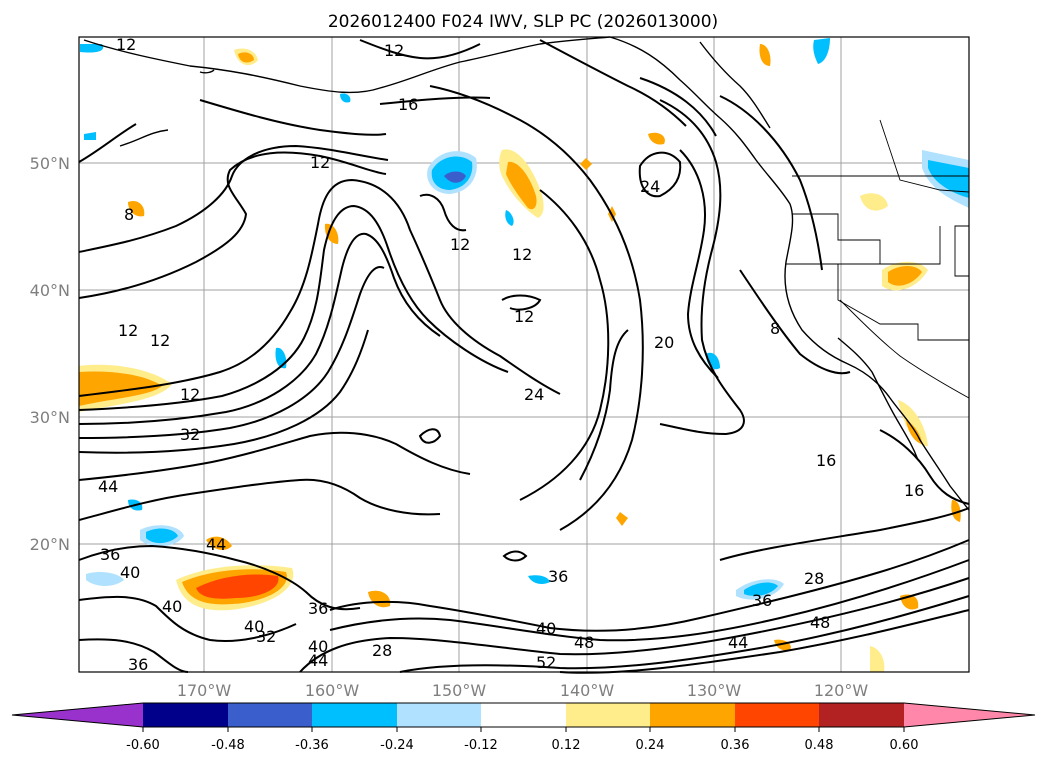 This screenshot has width=1047, height=765. What do you see at coordinates (819, 745) in the screenshot?
I see `colorbar-tick-label: 0.48` at bounding box center [819, 745].